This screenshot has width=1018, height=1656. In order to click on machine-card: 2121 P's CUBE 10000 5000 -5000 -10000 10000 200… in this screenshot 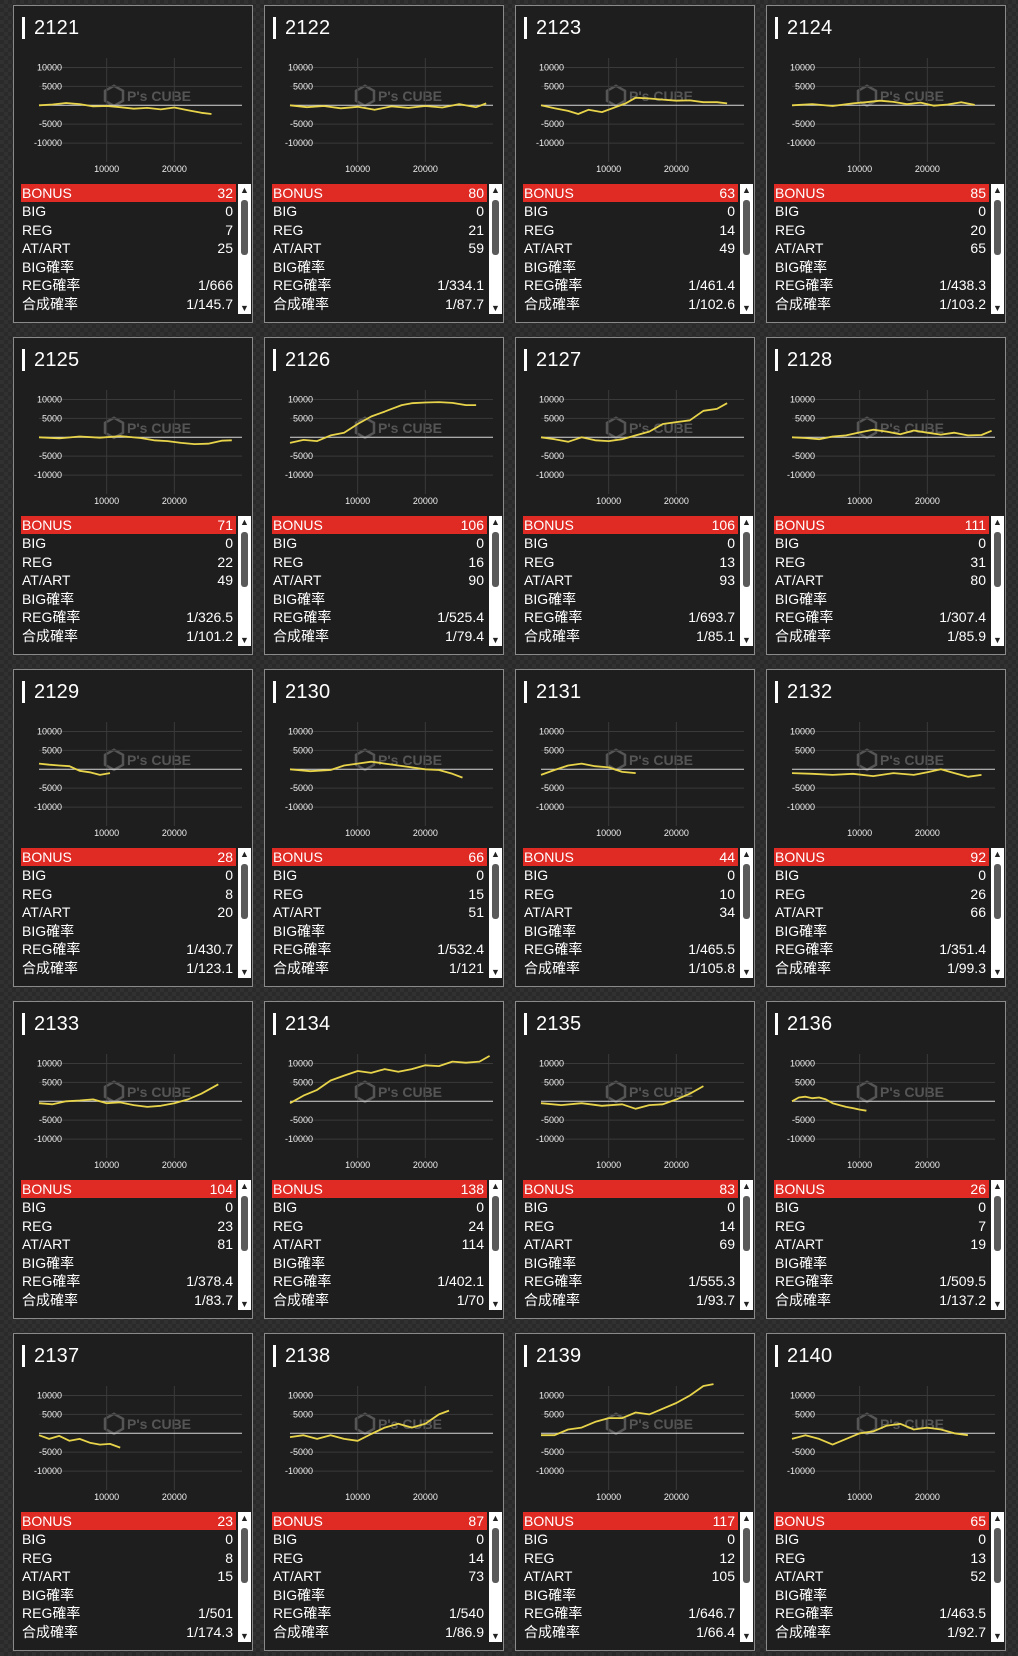, I will do `click(133, 164)`.